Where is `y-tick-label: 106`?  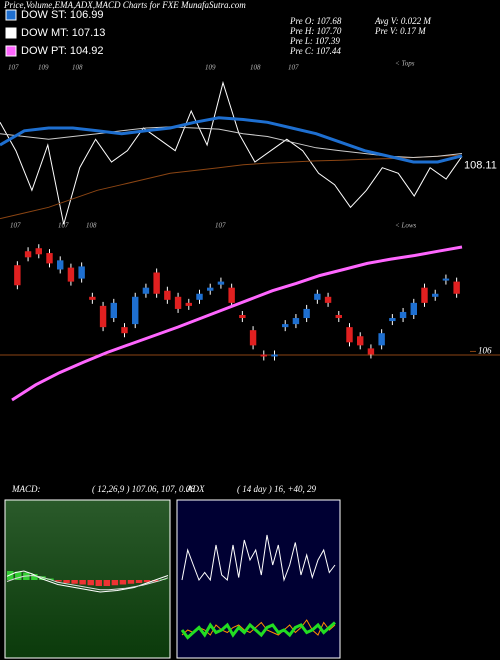
y-tick-label: 106 is located at coordinates (485, 350).